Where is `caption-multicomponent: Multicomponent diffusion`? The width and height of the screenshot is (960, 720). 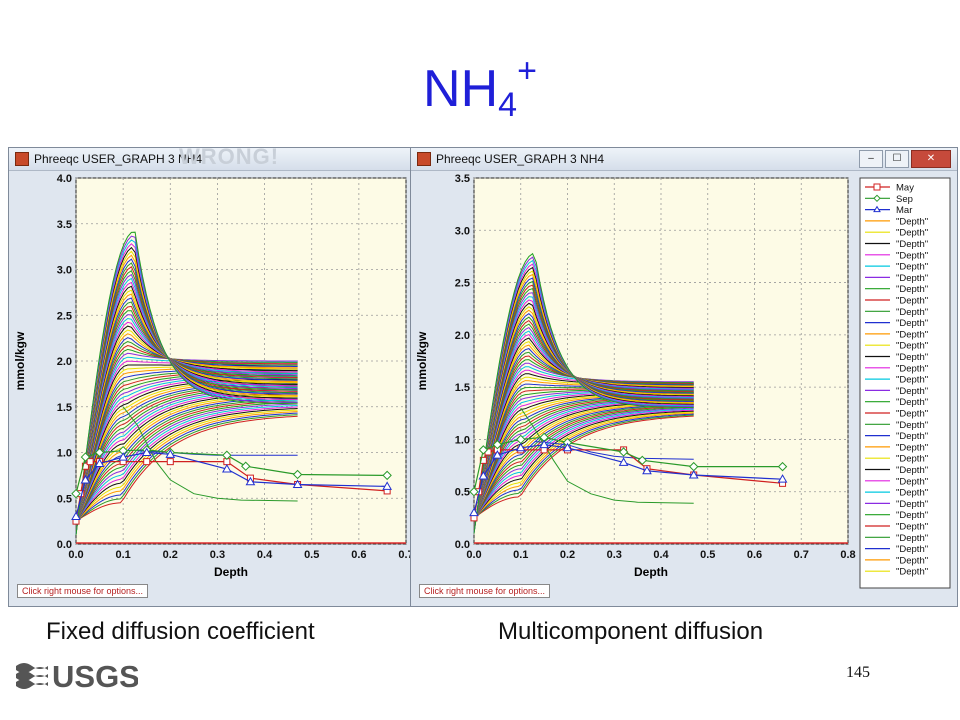 caption-multicomponent: Multicomponent diffusion is located at coordinates (631, 631).